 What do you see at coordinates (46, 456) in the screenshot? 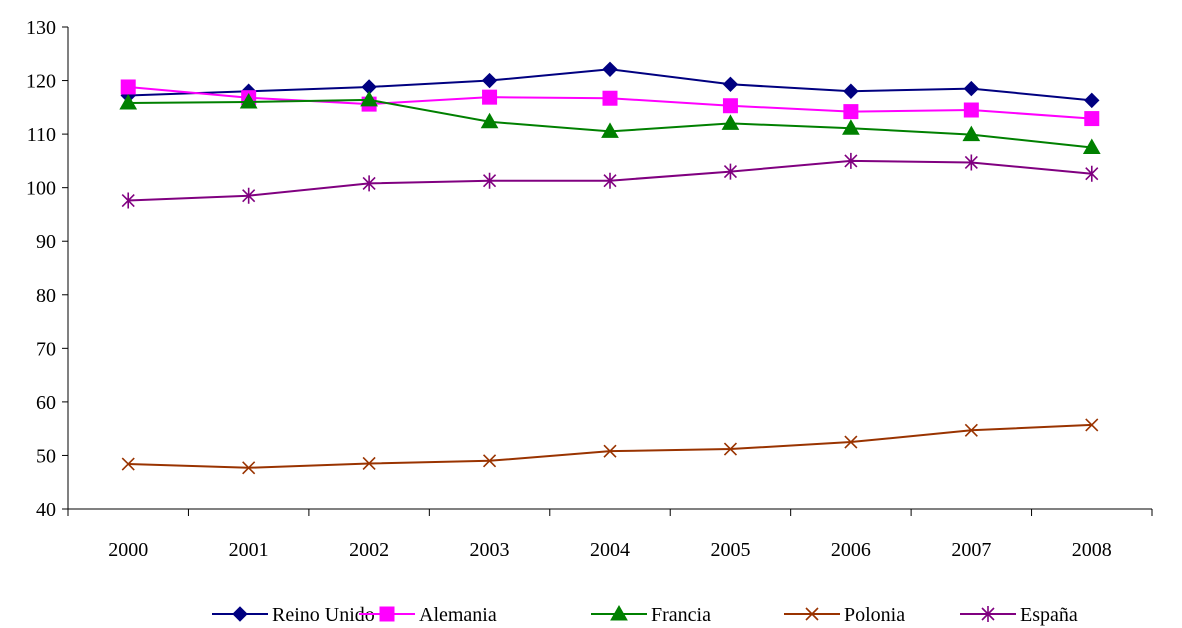
I see `y-tick-label: 50` at bounding box center [46, 456].